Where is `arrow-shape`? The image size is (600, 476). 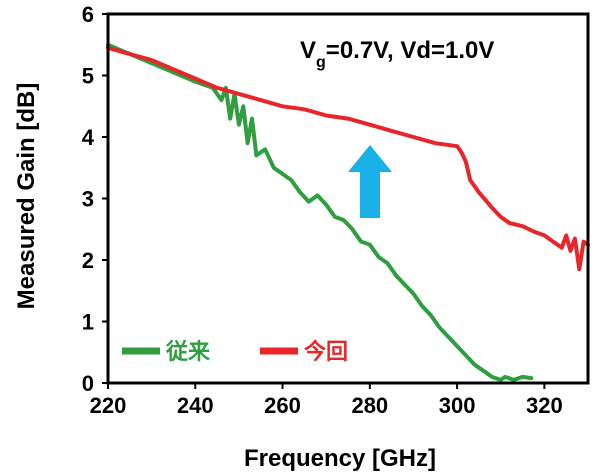 arrow-shape is located at coordinates (370, 181).